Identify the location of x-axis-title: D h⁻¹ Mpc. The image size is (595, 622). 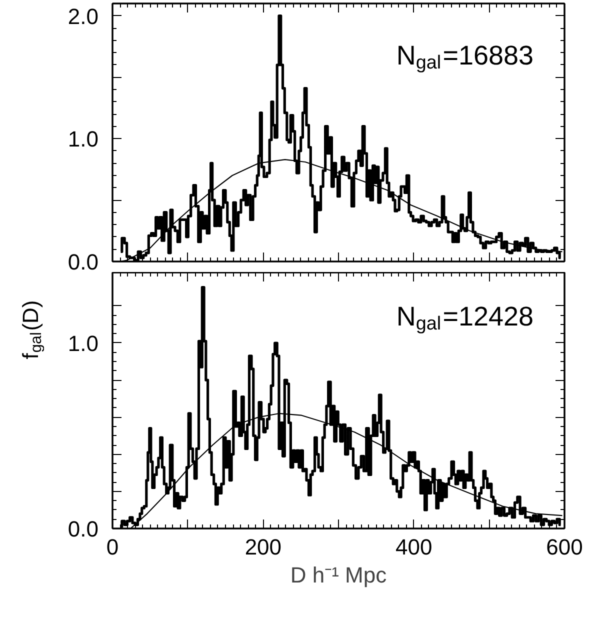
(338, 575).